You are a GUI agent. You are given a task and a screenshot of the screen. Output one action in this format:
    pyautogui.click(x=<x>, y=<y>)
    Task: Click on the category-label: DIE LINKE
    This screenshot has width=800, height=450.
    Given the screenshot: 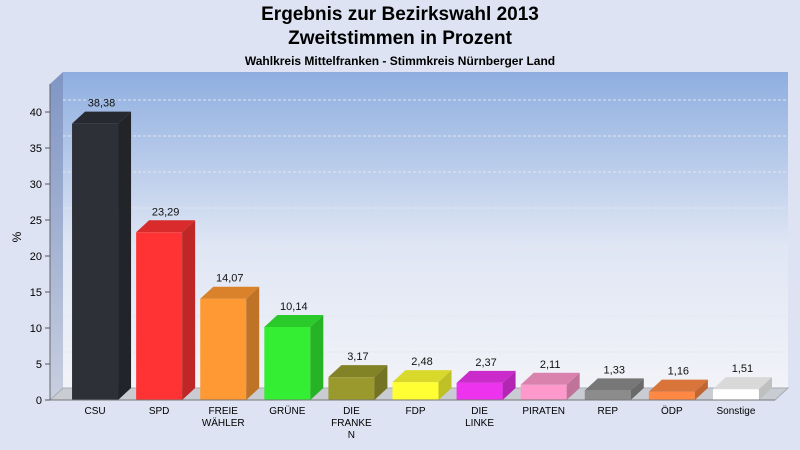 What is the action you would take?
    pyautogui.click(x=479, y=417)
    